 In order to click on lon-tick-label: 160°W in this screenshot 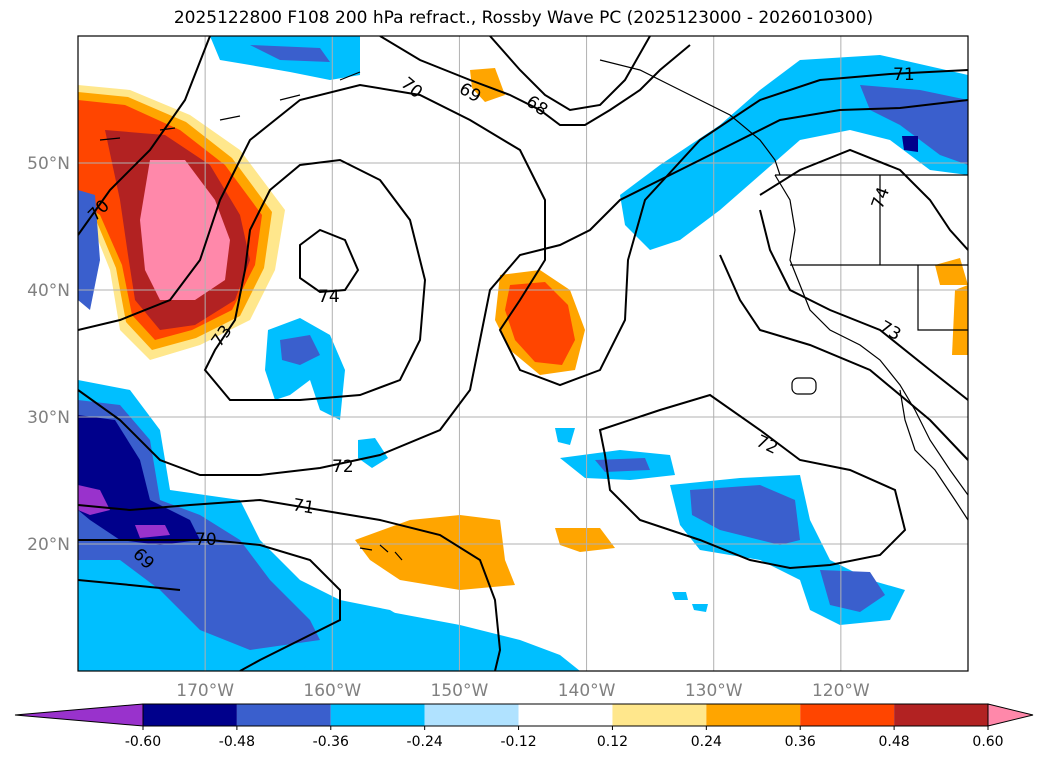, I will do `click(332, 691)`.